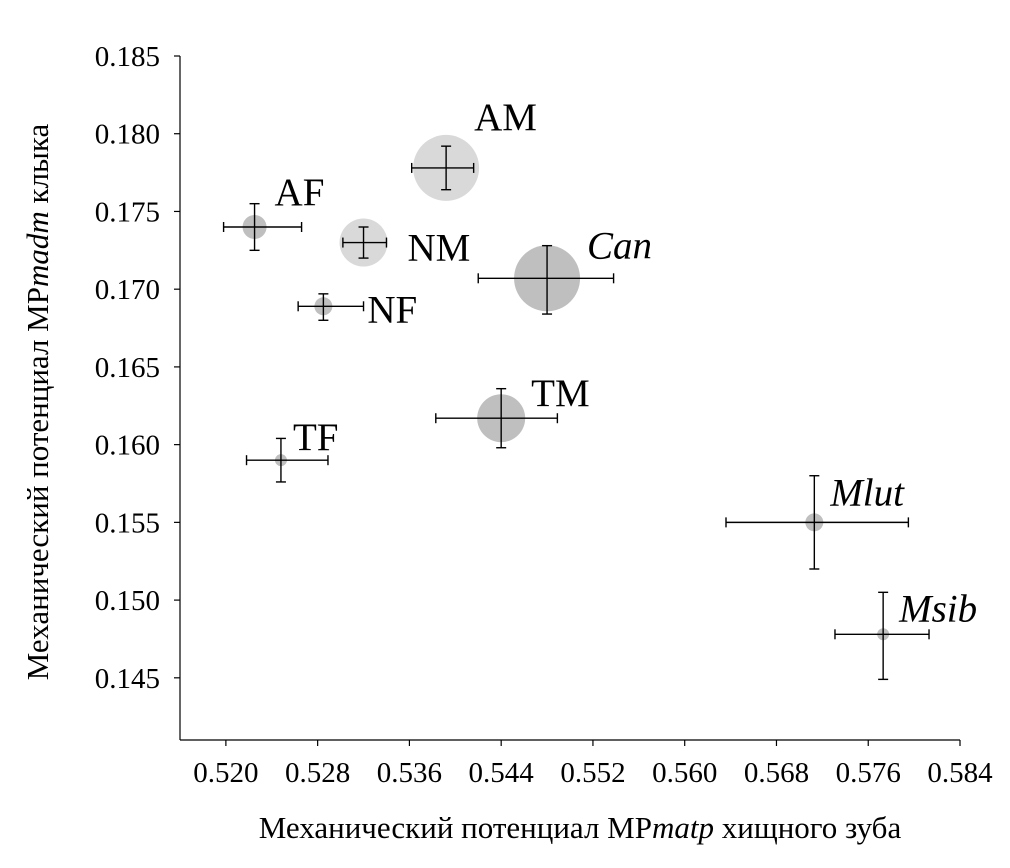  What do you see at coordinates (127, 523) in the screenshot?
I see `y-tick-label: 0.155` at bounding box center [127, 523].